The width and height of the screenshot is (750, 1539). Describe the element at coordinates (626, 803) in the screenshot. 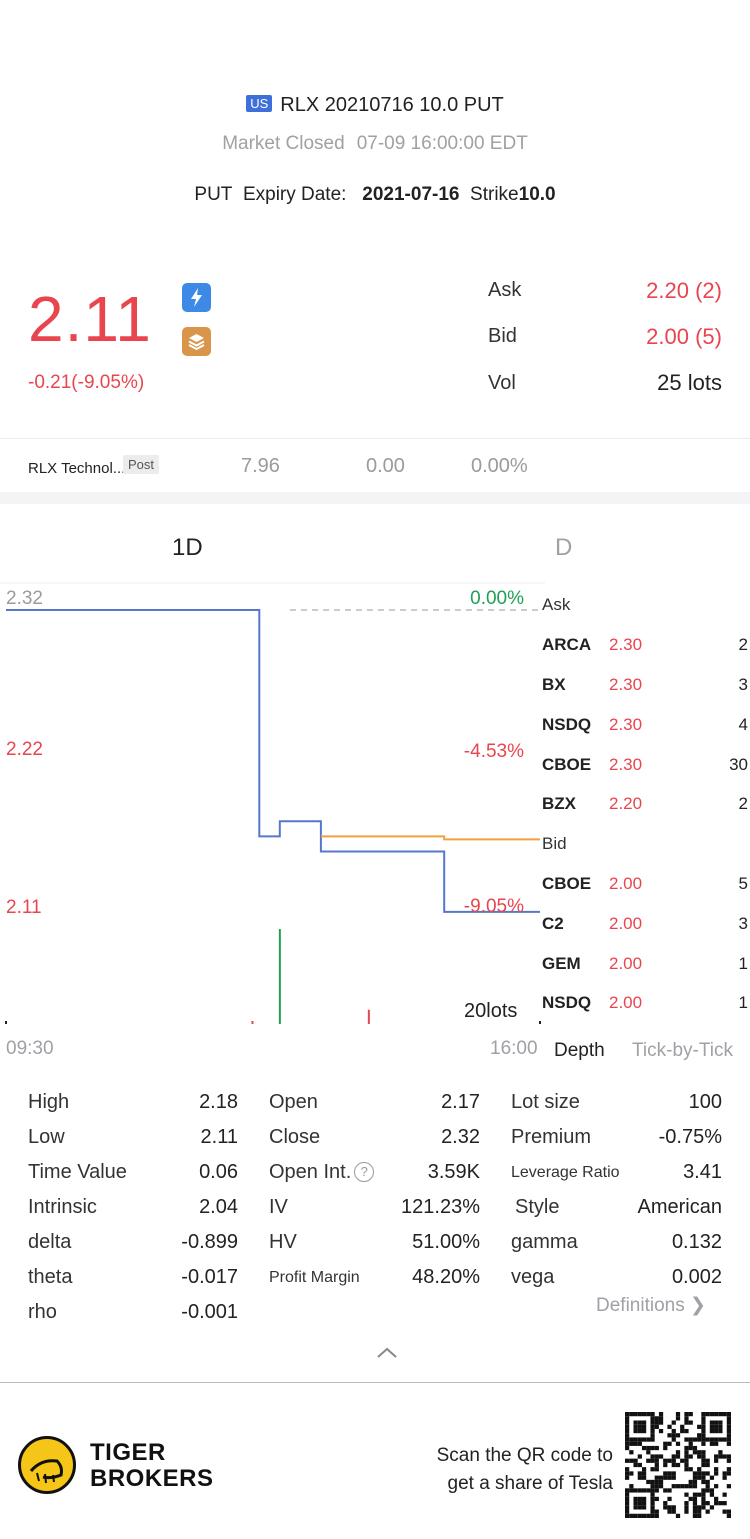

I see `depth-ask-price: 2.20` at that location.